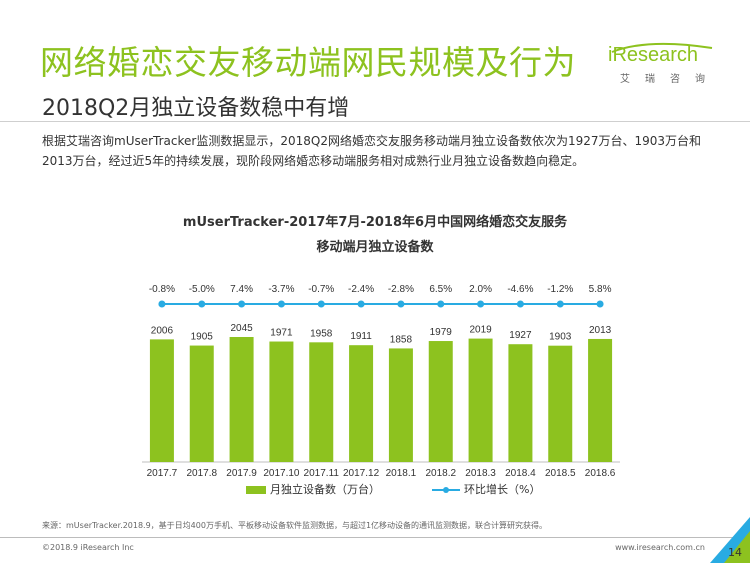  I want to click on logo-subtitle: 艾瑞咨询, so click(670, 79).